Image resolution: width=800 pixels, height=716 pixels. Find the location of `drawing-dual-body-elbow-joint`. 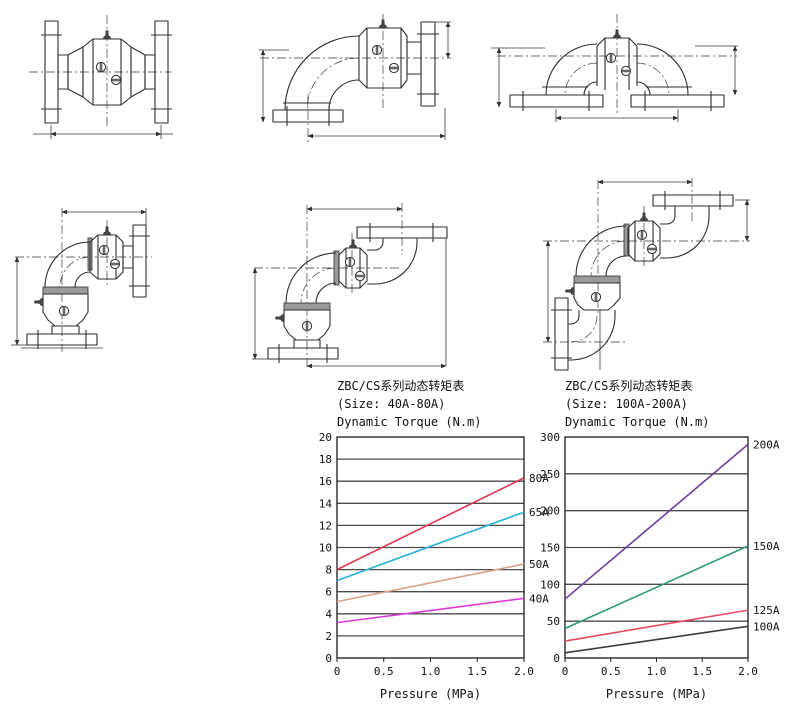

drawing-dual-body-elbow-joint is located at coordinates (81, 280).